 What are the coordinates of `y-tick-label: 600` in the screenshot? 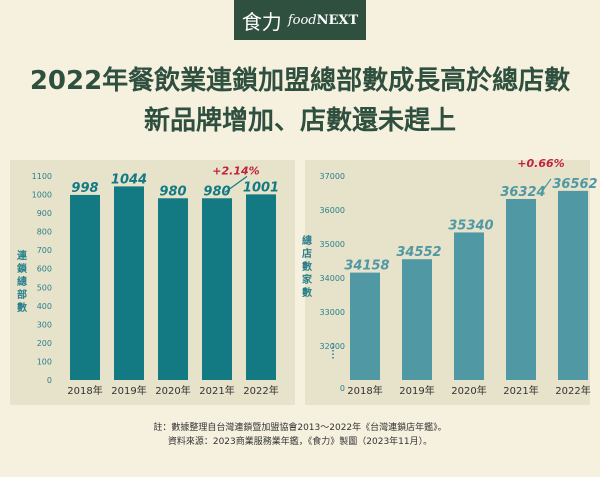 It's located at (44, 269).